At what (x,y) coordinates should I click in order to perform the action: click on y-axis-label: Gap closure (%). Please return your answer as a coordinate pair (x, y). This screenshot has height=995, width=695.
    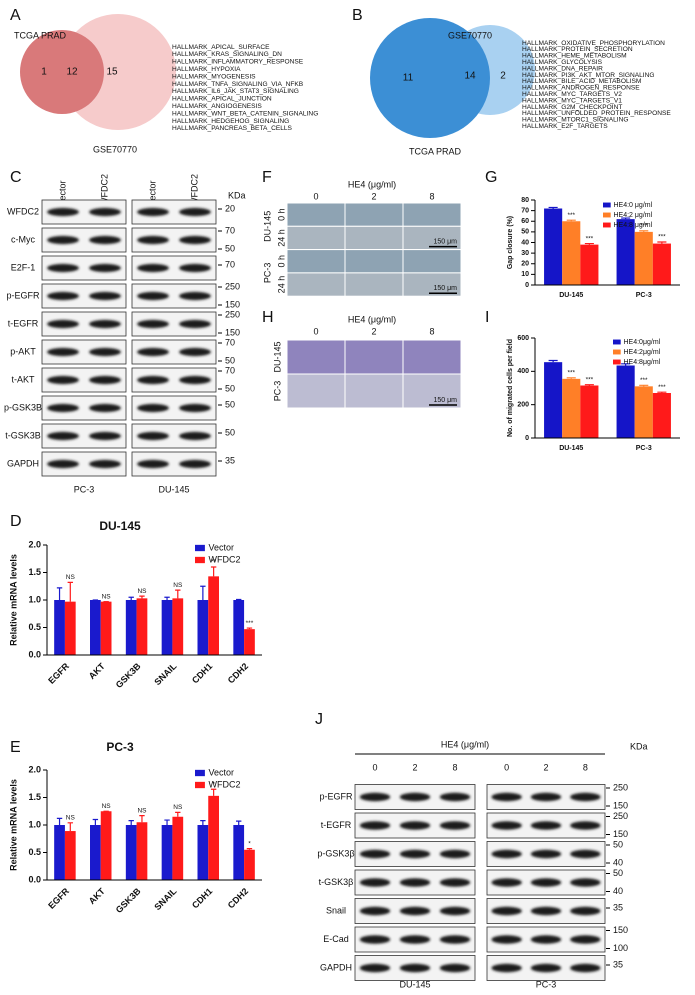
    Looking at the image, I should click on (510, 242).